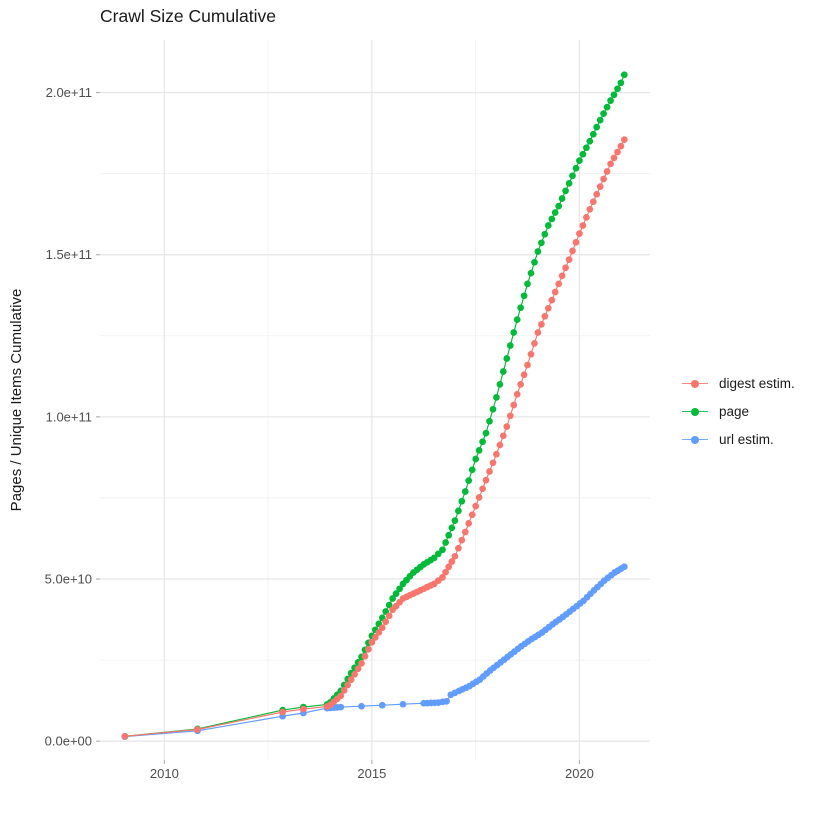 The height and width of the screenshot is (827, 826). I want to click on y-tick-label: 0.0e+00, so click(68, 741).